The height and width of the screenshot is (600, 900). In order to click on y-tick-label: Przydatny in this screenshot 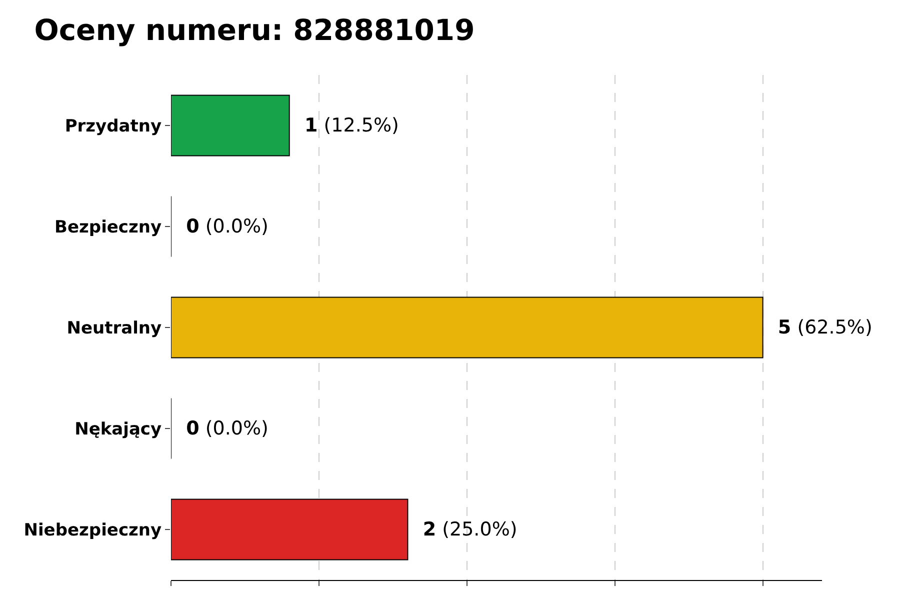, I will do `click(113, 126)`.